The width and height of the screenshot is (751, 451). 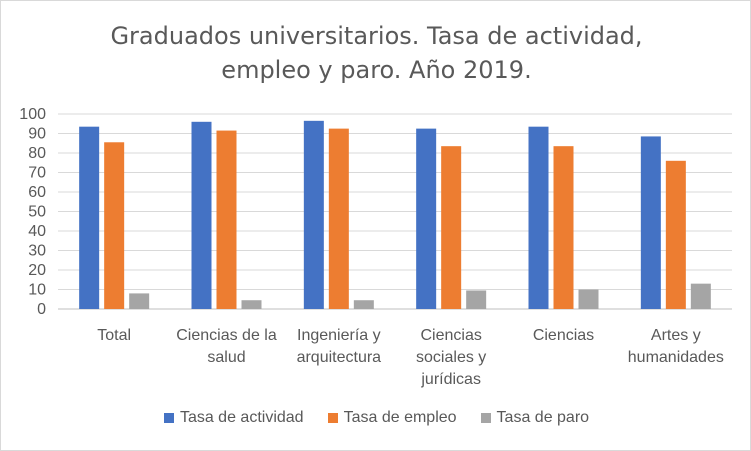 I want to click on x-category-label-line: Artes y, so click(x=676, y=335).